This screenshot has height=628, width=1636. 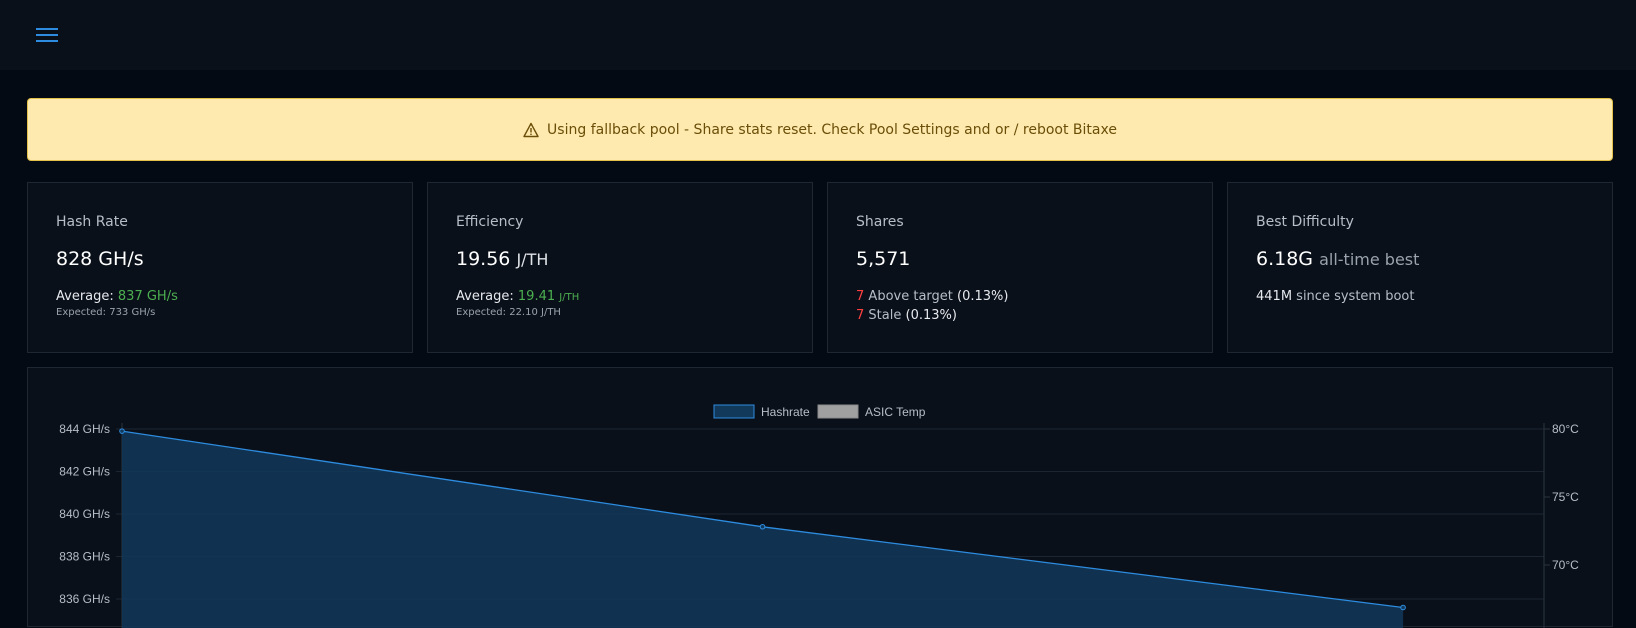 I want to click on efficiency-value: 19.56 J/TH, so click(x=502, y=259).